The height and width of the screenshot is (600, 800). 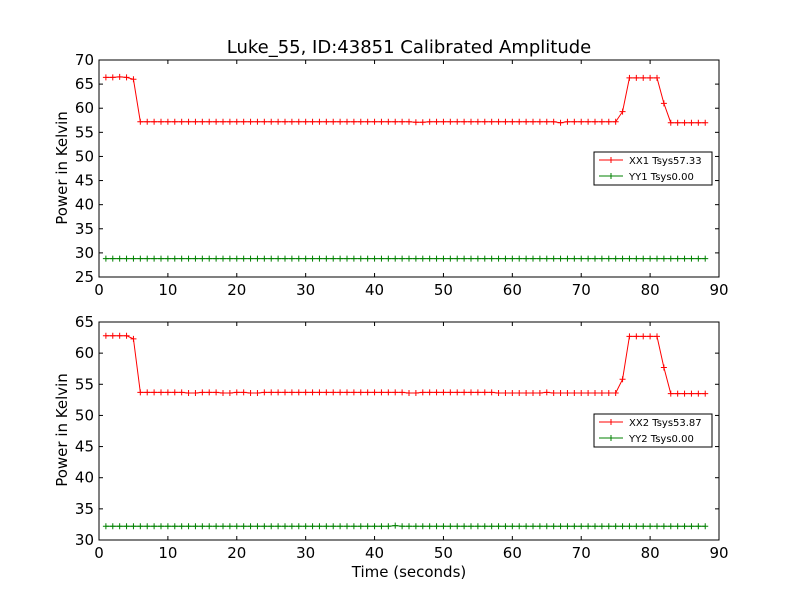 I want to click on top-legend-entry: YY1 Tsys0.00, so click(x=661, y=177).